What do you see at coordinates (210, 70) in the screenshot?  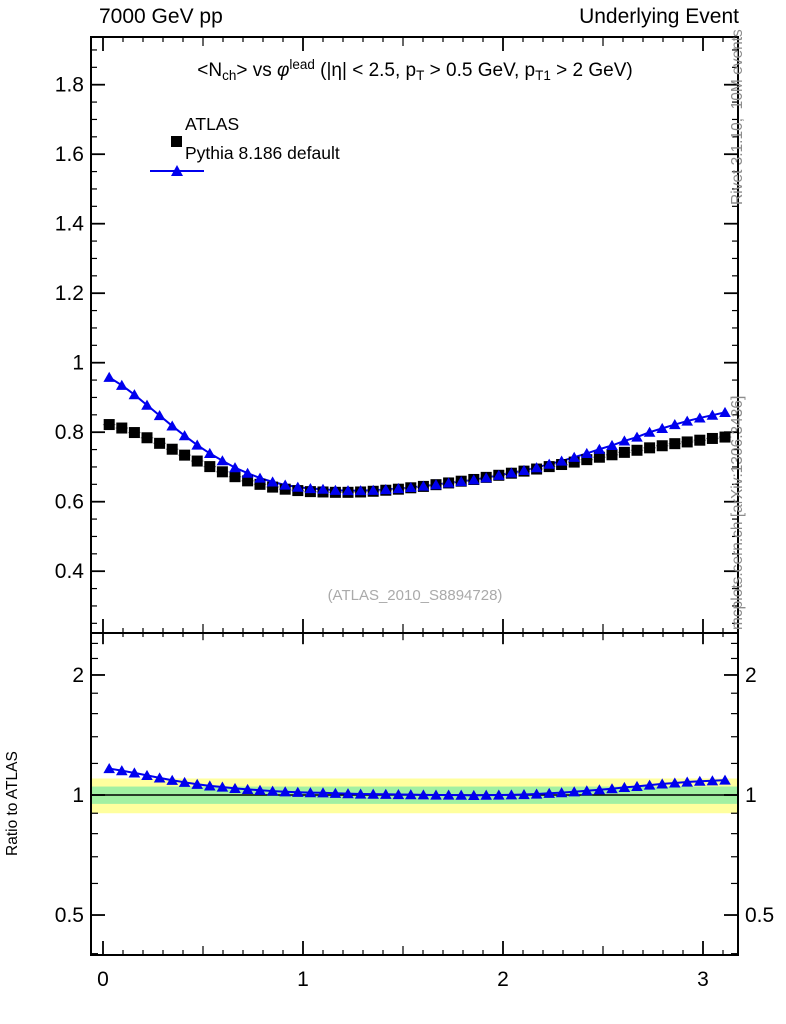 I see `title-segment: <N` at bounding box center [210, 70].